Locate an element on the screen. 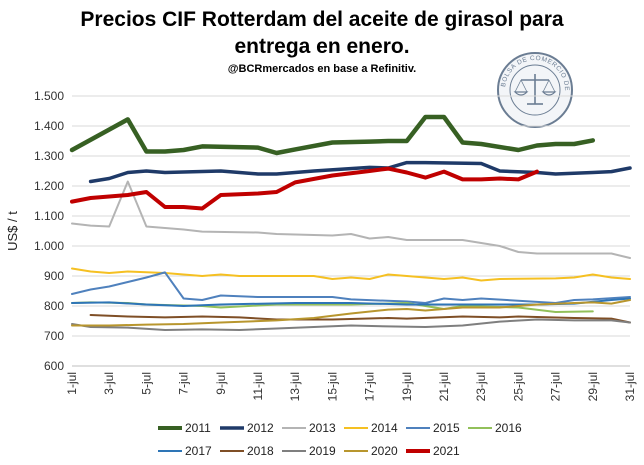 Image resolution: width=644 pixels, height=465 pixels. legend-item-2011: 2011 is located at coordinates (184, 428).